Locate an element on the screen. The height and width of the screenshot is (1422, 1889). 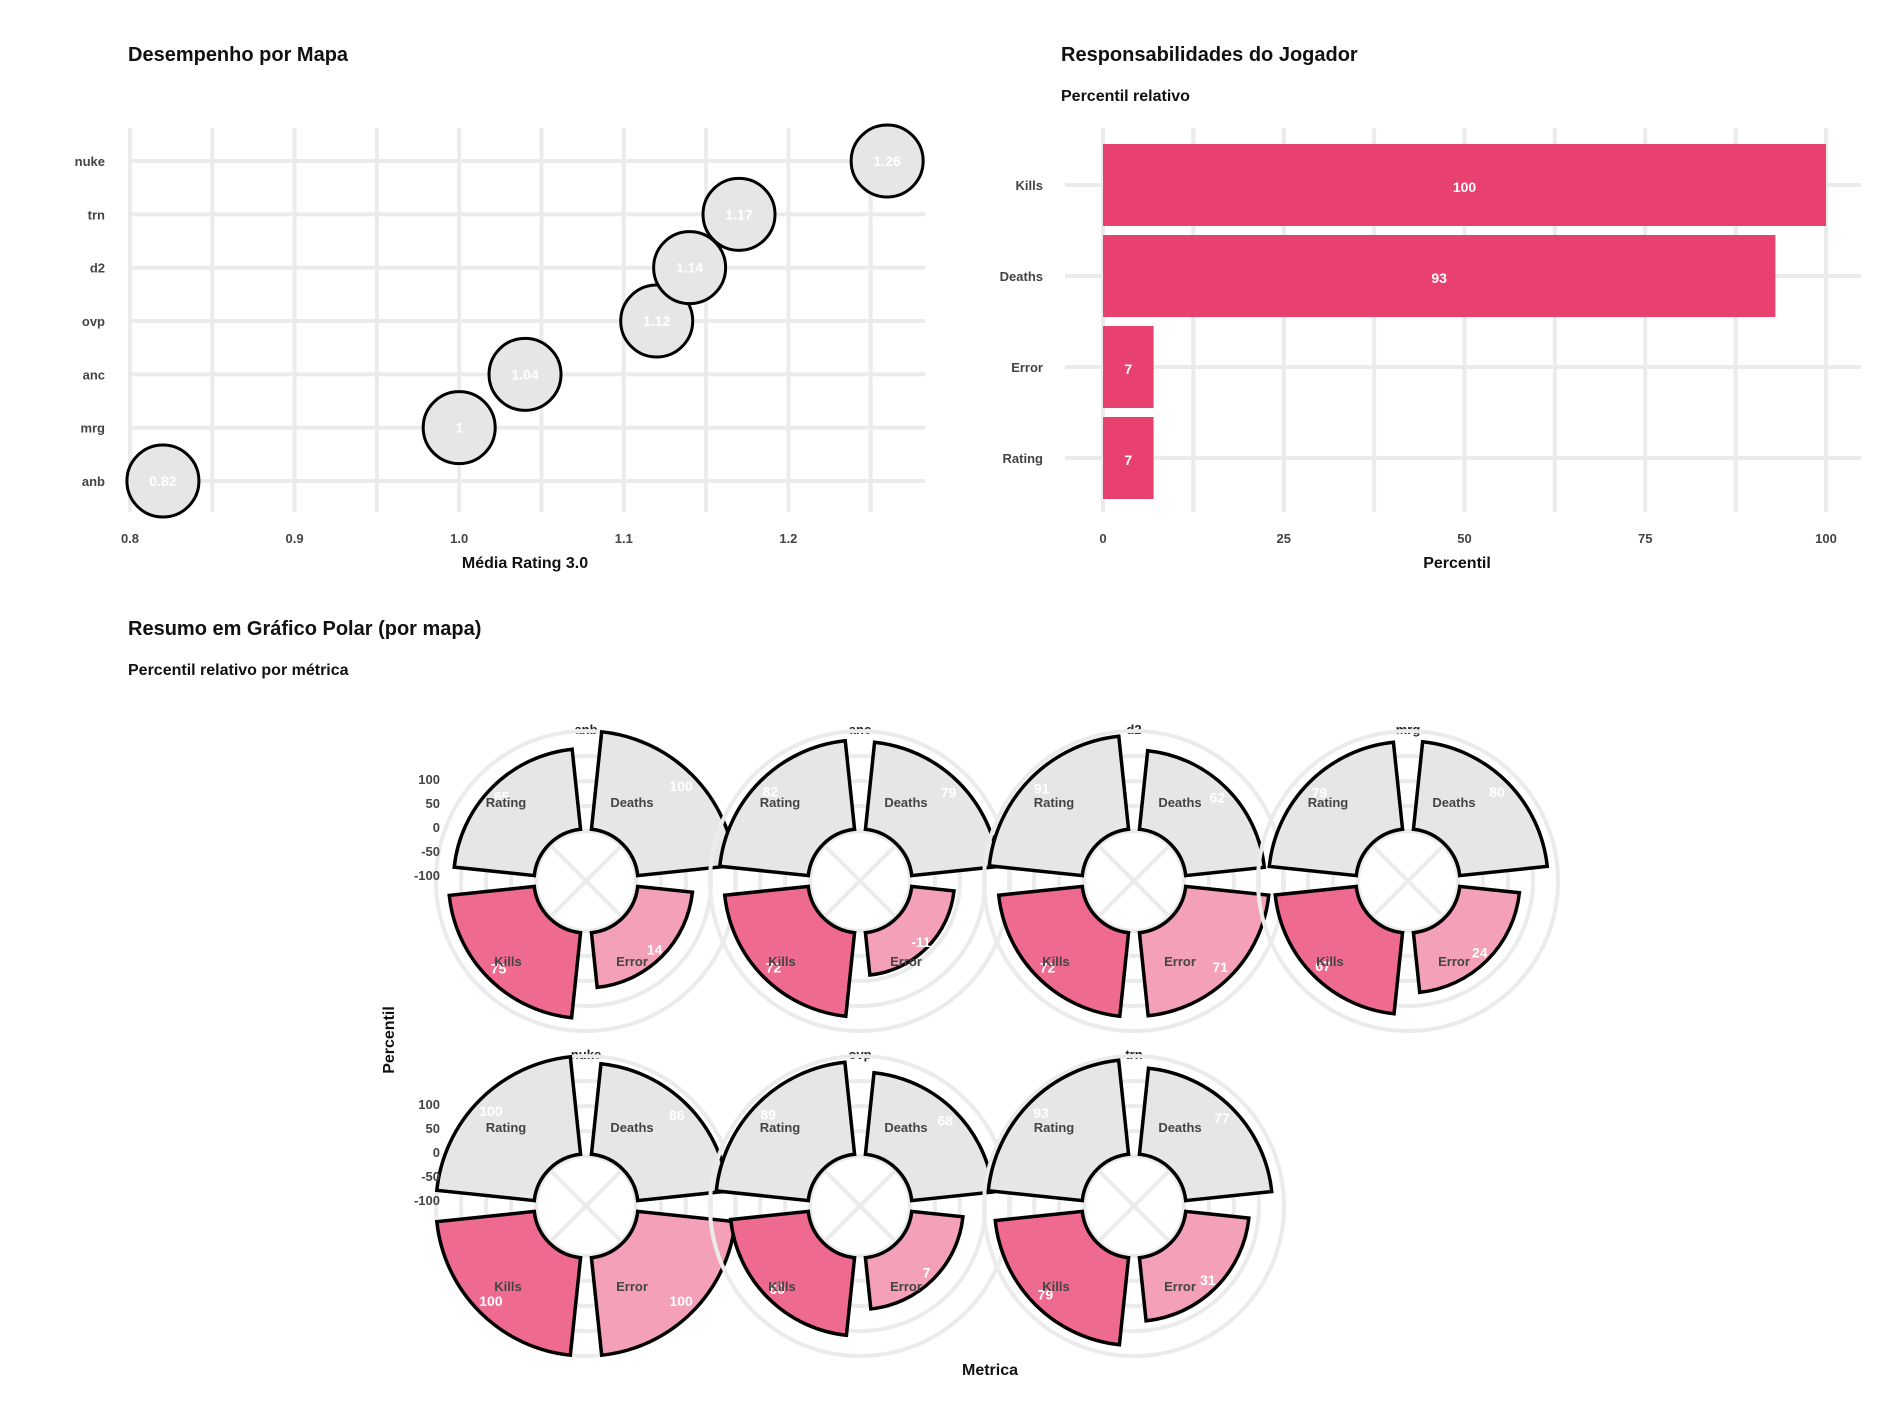
polar-y-axis-title: Percentil is located at coordinates (389, 1040).